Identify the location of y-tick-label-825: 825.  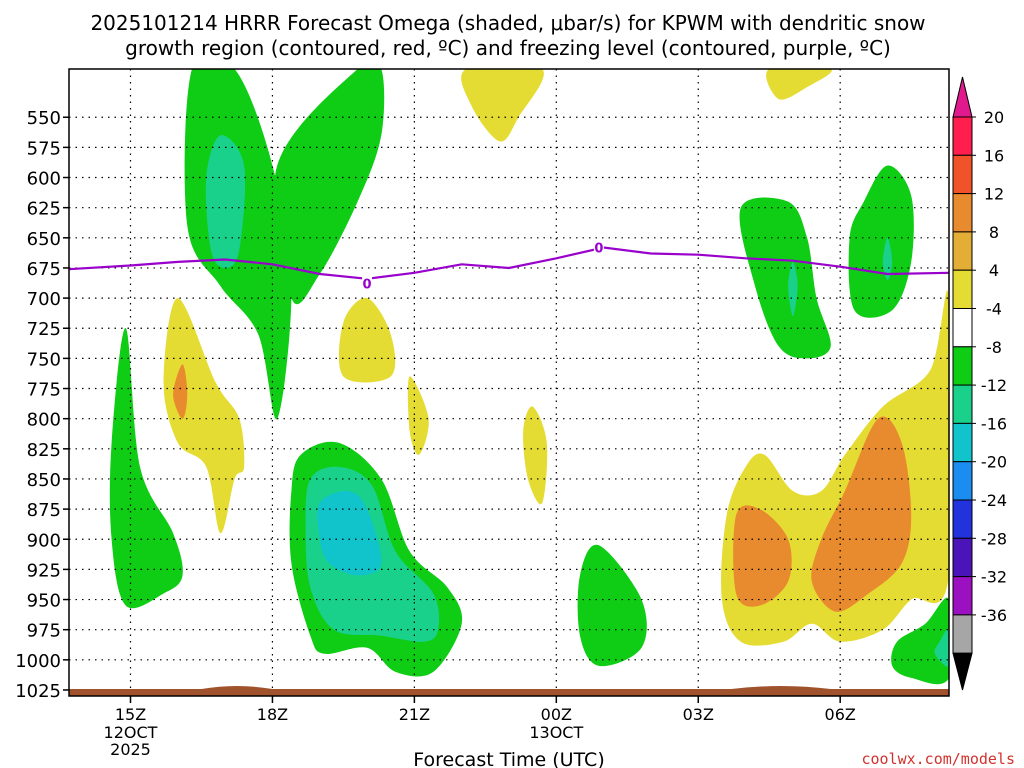
(44, 450).